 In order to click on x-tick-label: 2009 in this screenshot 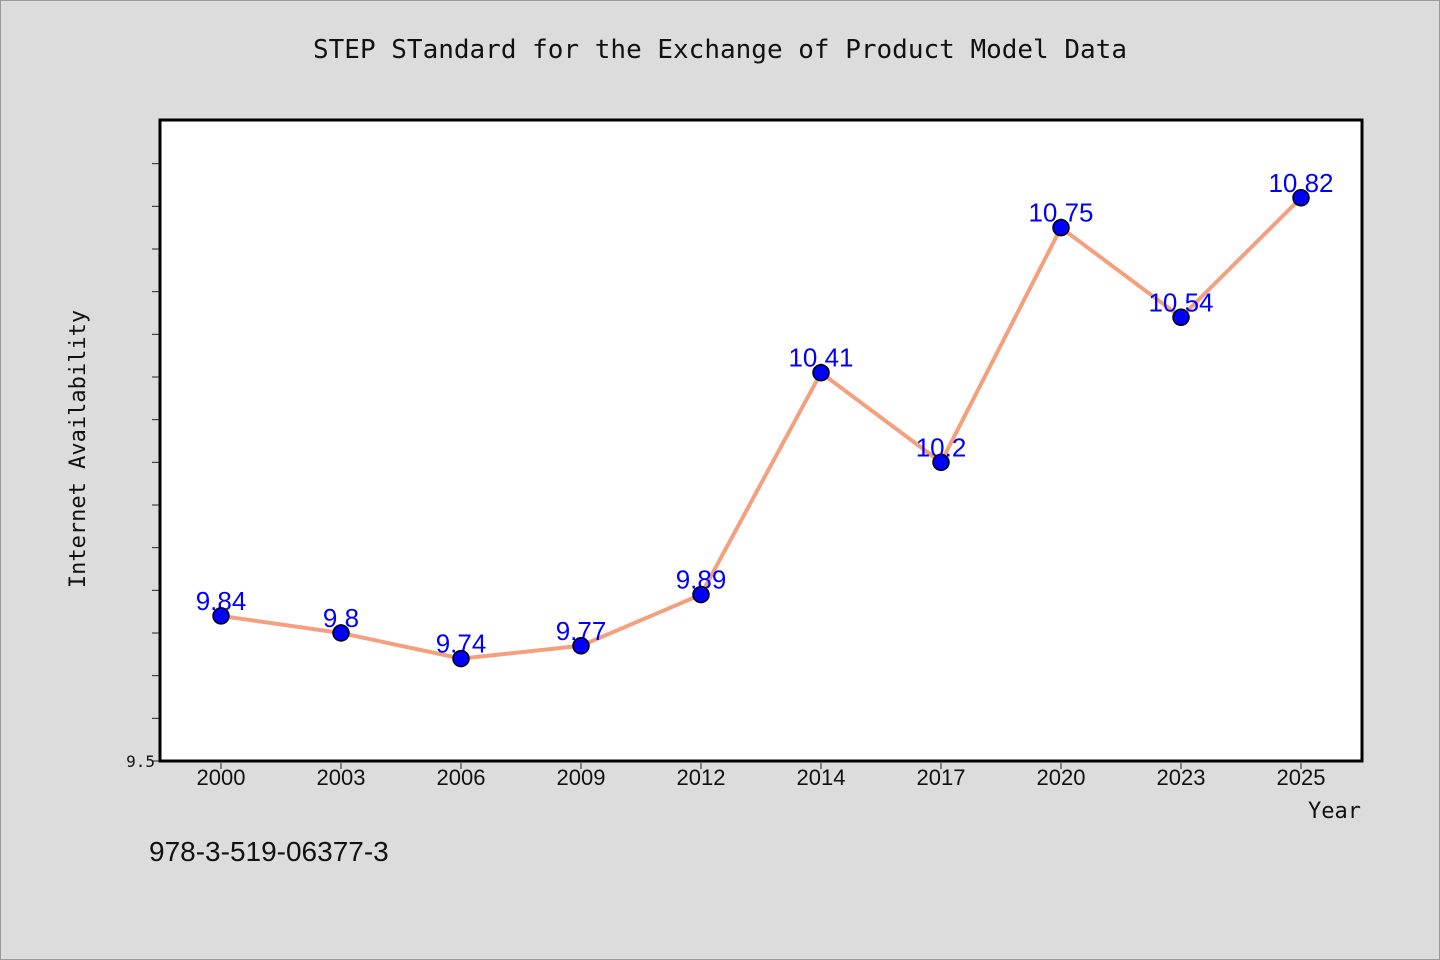, I will do `click(581, 777)`.